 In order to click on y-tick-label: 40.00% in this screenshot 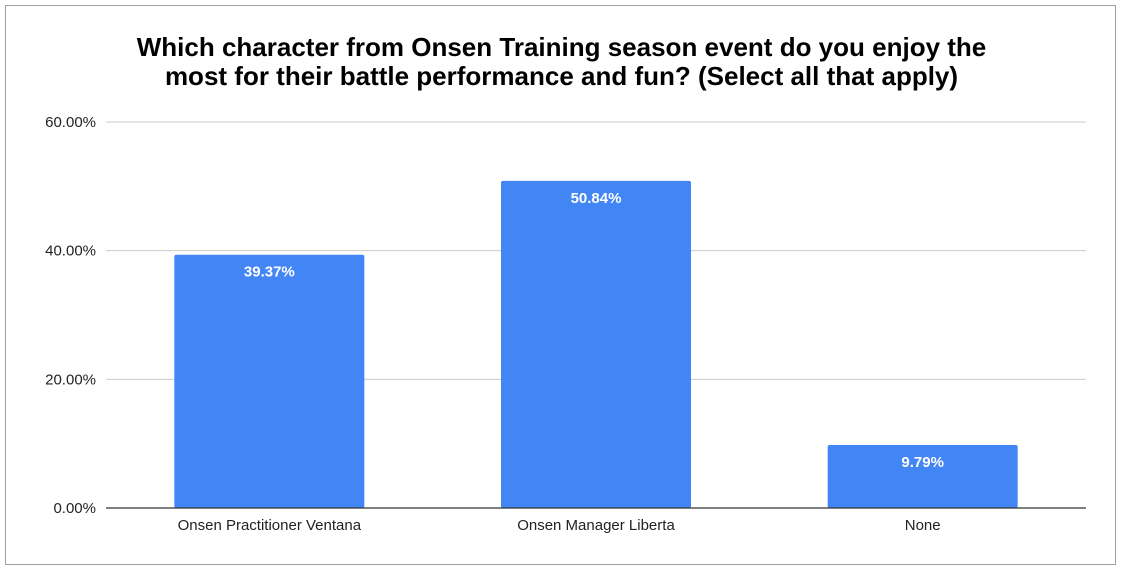, I will do `click(70, 251)`.